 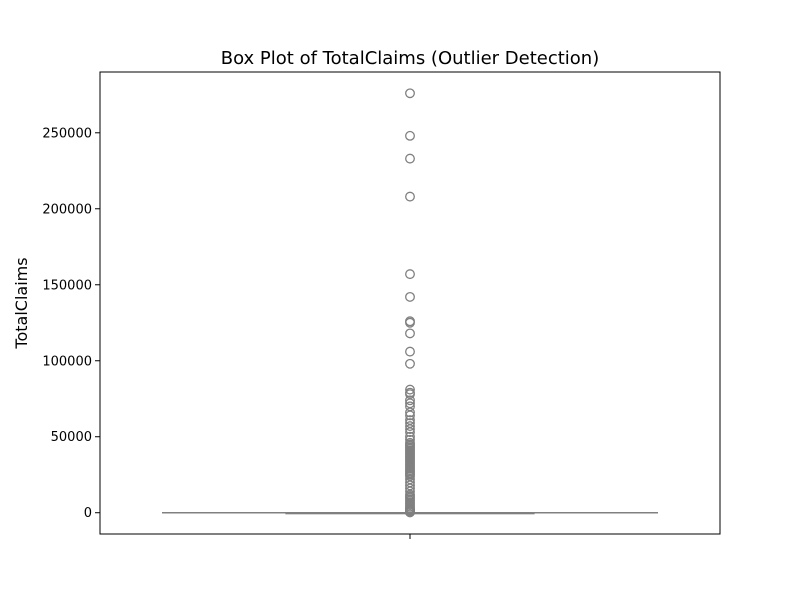 What do you see at coordinates (67, 133) in the screenshot?
I see `y-tick-label: 250000` at bounding box center [67, 133].